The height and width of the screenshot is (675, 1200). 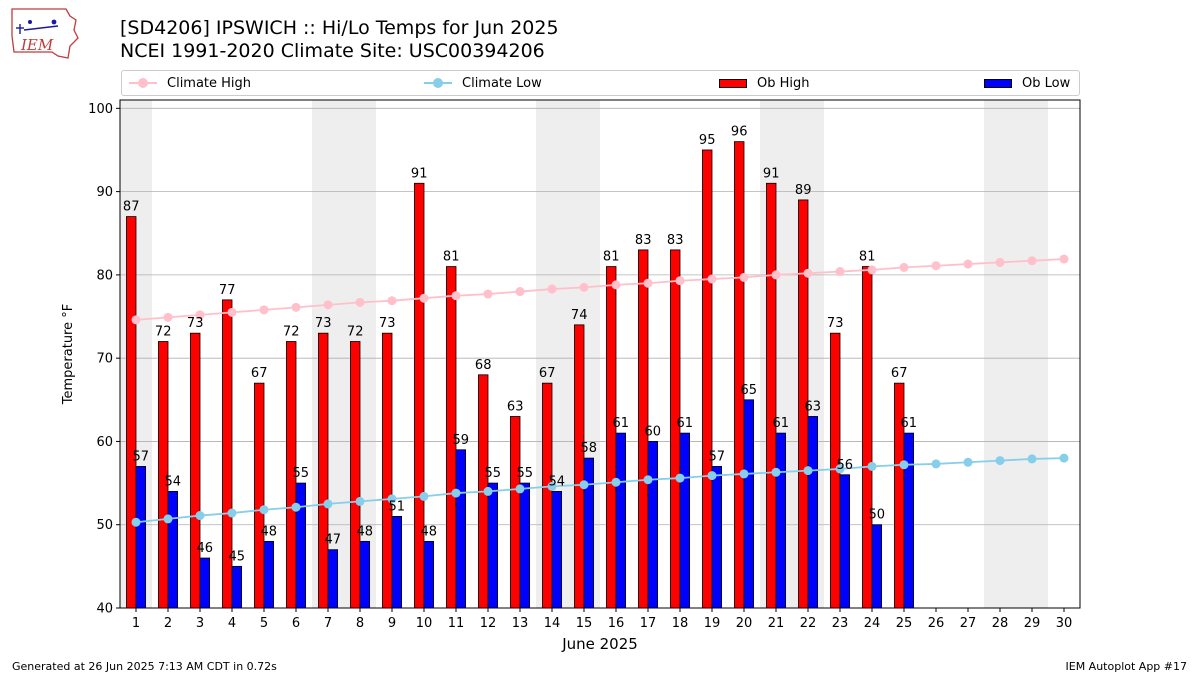 What do you see at coordinates (739, 132) in the screenshot?
I see `ob-high-label: 96` at bounding box center [739, 132].